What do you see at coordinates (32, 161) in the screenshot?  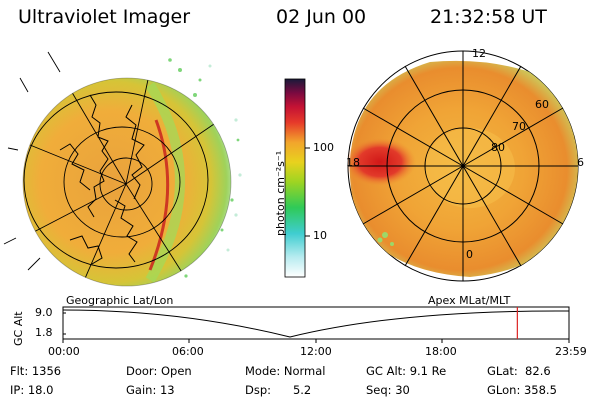 I see `left-outer-grid` at bounding box center [32, 161].